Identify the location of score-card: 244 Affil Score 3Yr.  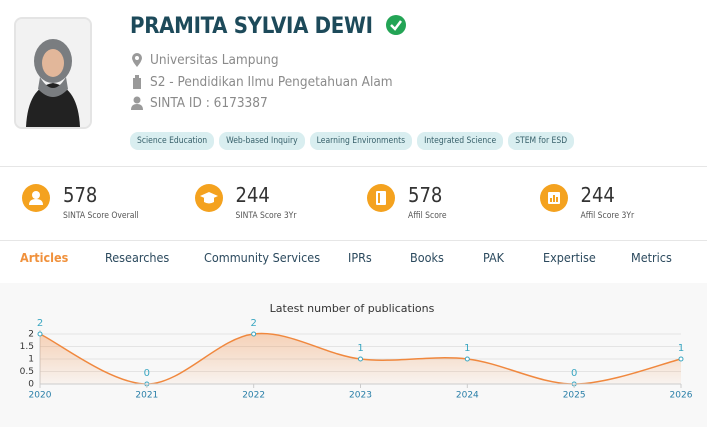
(587, 202).